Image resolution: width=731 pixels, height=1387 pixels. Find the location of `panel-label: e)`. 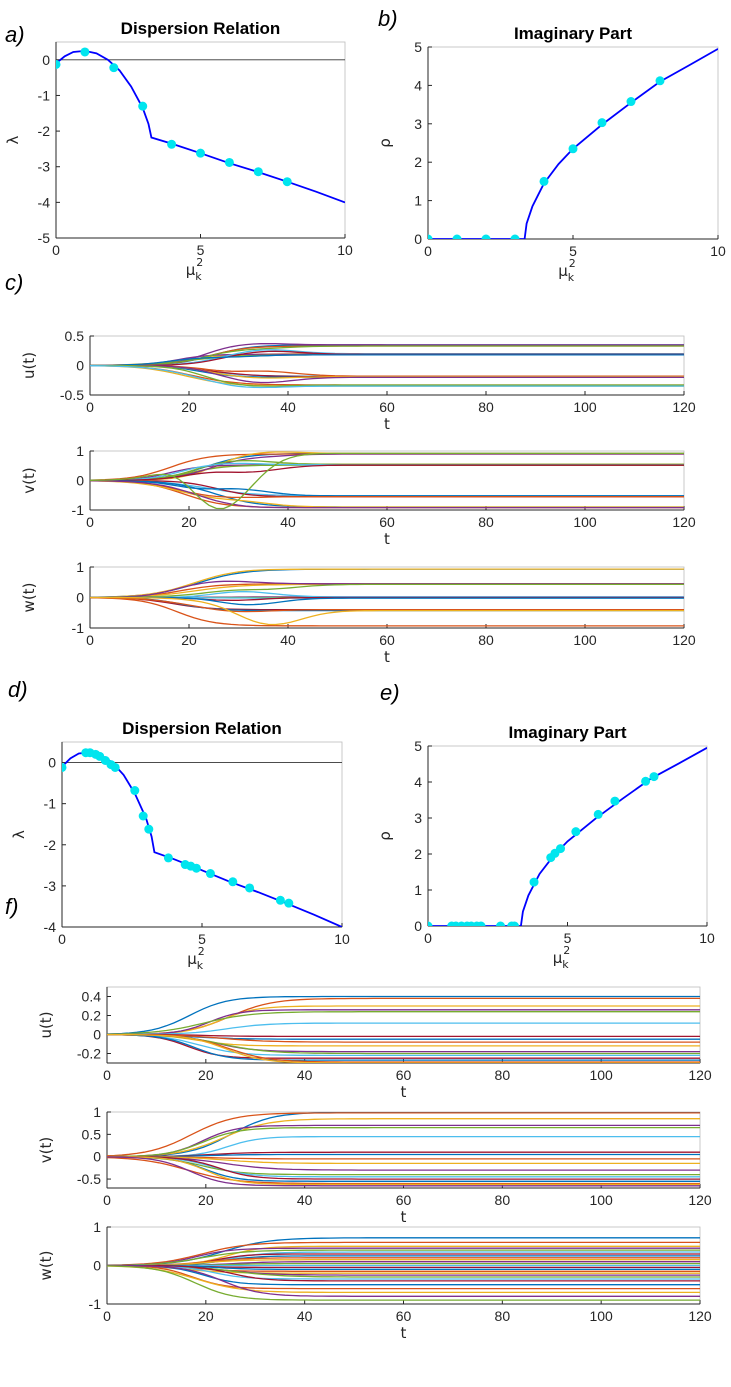

panel-label: e) is located at coordinates (390, 692).